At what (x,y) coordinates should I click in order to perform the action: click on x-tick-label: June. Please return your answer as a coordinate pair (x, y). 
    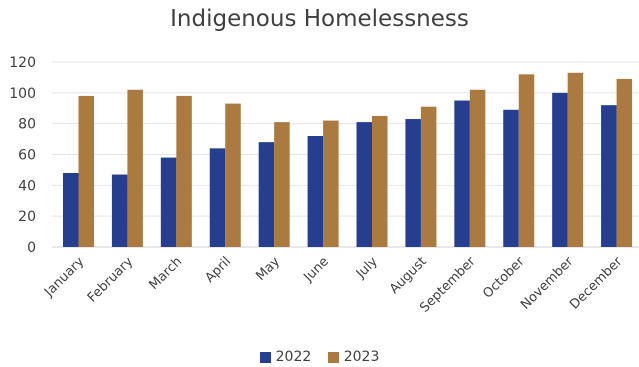
    Looking at the image, I should click on (316, 269).